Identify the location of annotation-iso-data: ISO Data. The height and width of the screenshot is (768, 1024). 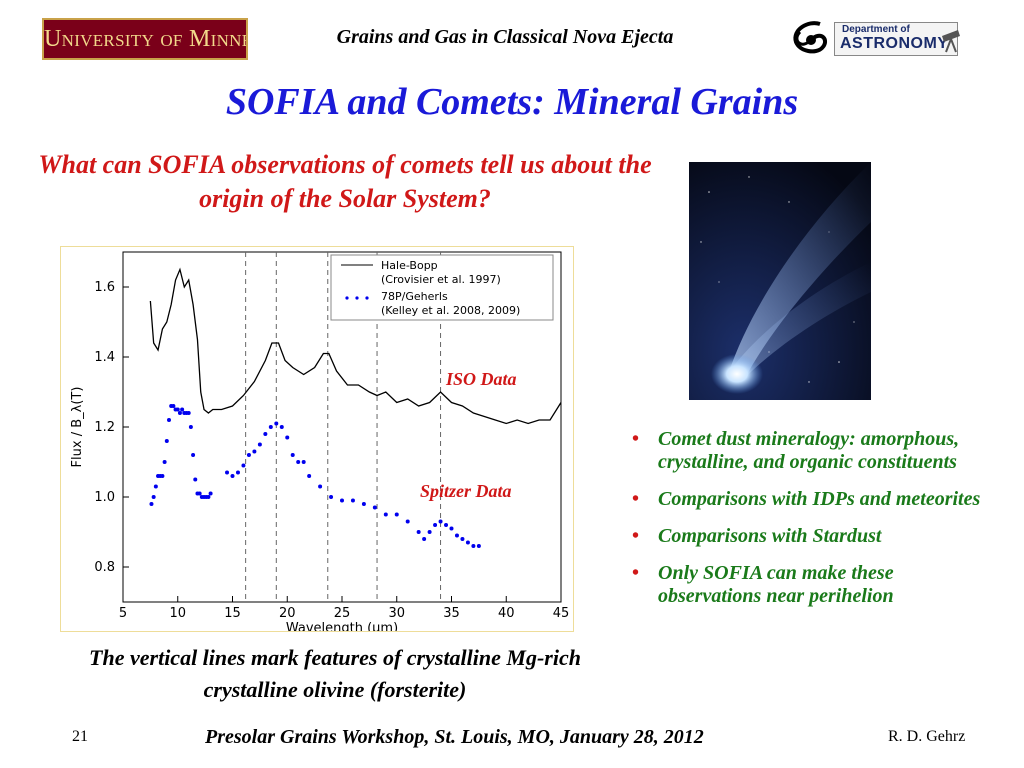
(481, 379).